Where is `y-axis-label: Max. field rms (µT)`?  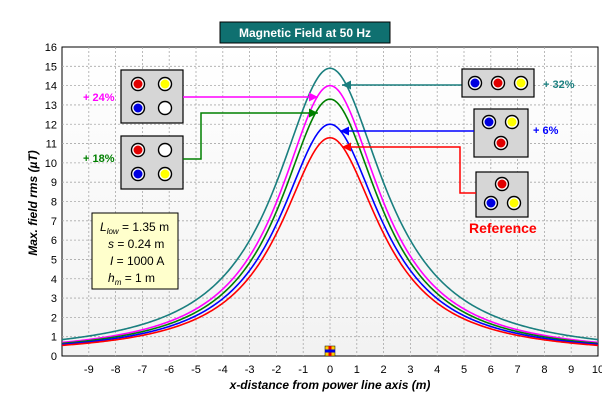 y-axis-label: Max. field rms (µT) is located at coordinates (33, 203).